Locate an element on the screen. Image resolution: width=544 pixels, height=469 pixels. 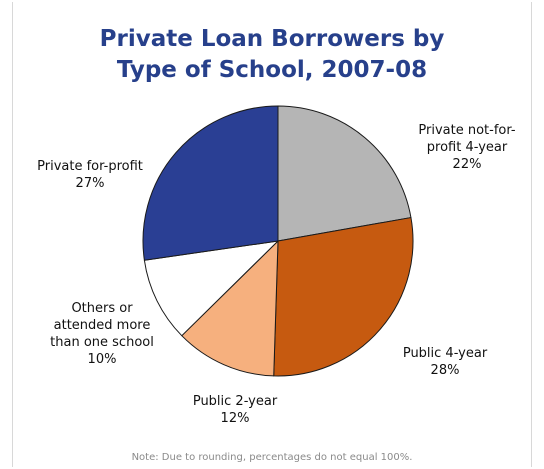
slice-label-line: Private for-profit is located at coordinates (90, 166).